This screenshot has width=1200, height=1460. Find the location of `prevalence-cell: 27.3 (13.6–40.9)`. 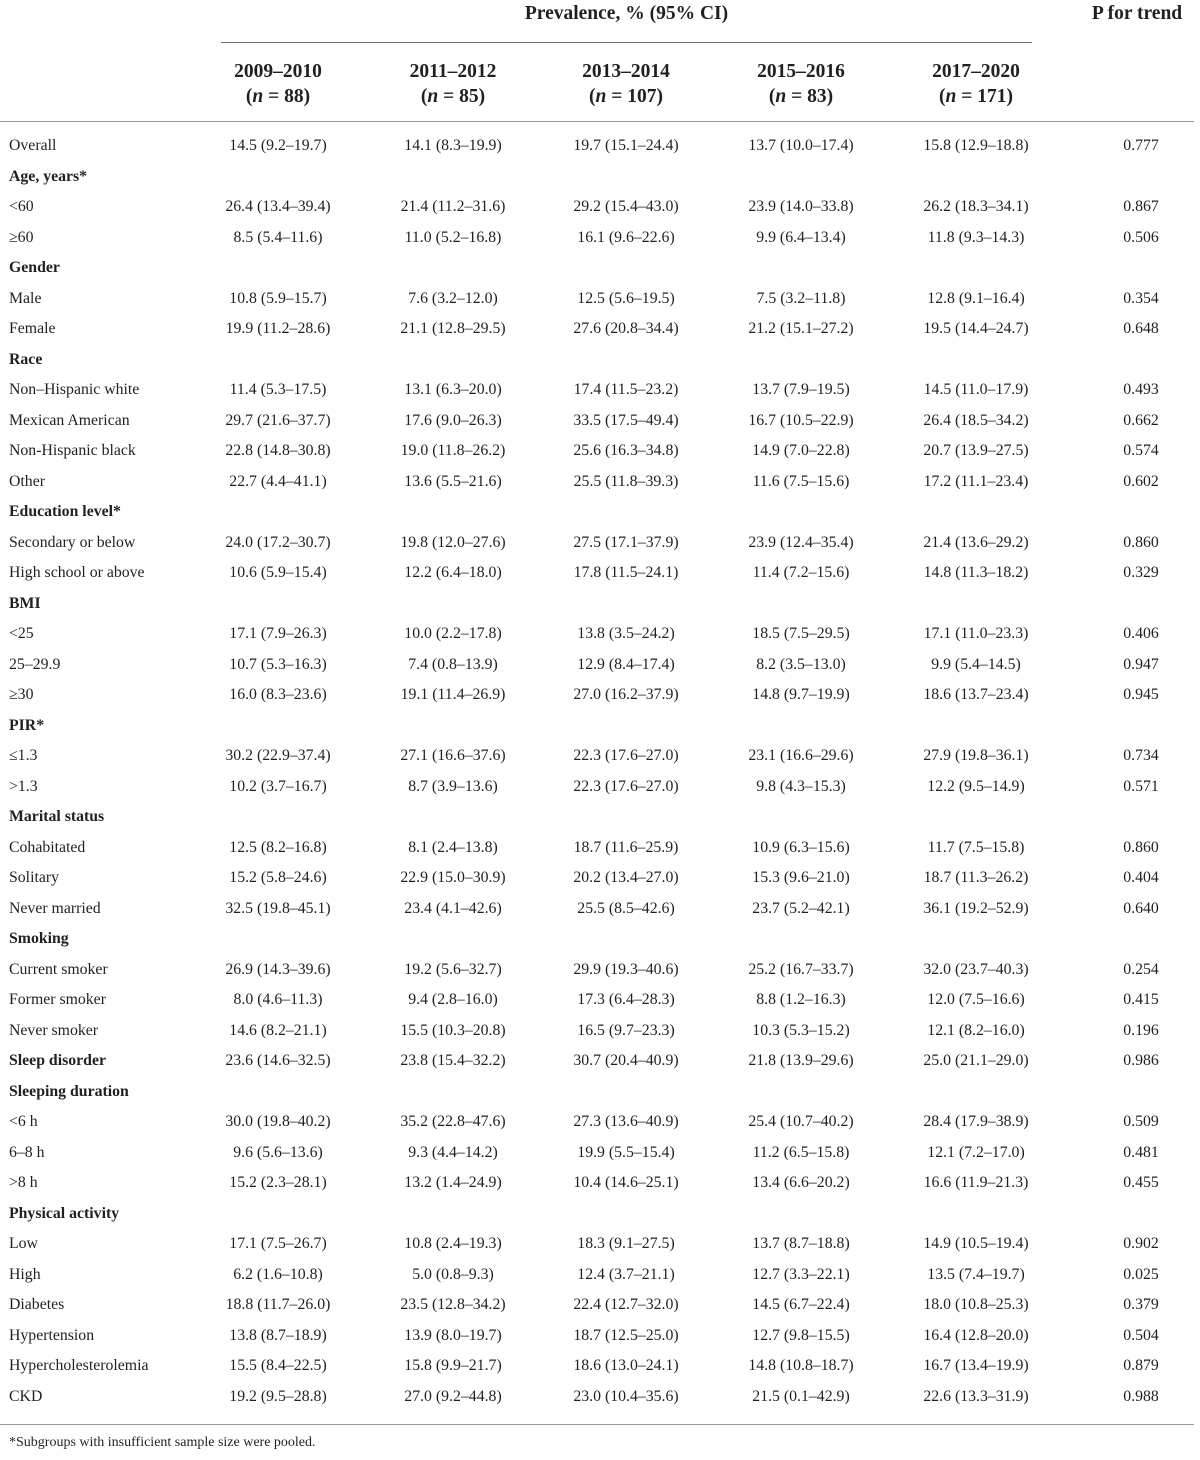

prevalence-cell: 27.3 (13.6–40.9) is located at coordinates (626, 1121).